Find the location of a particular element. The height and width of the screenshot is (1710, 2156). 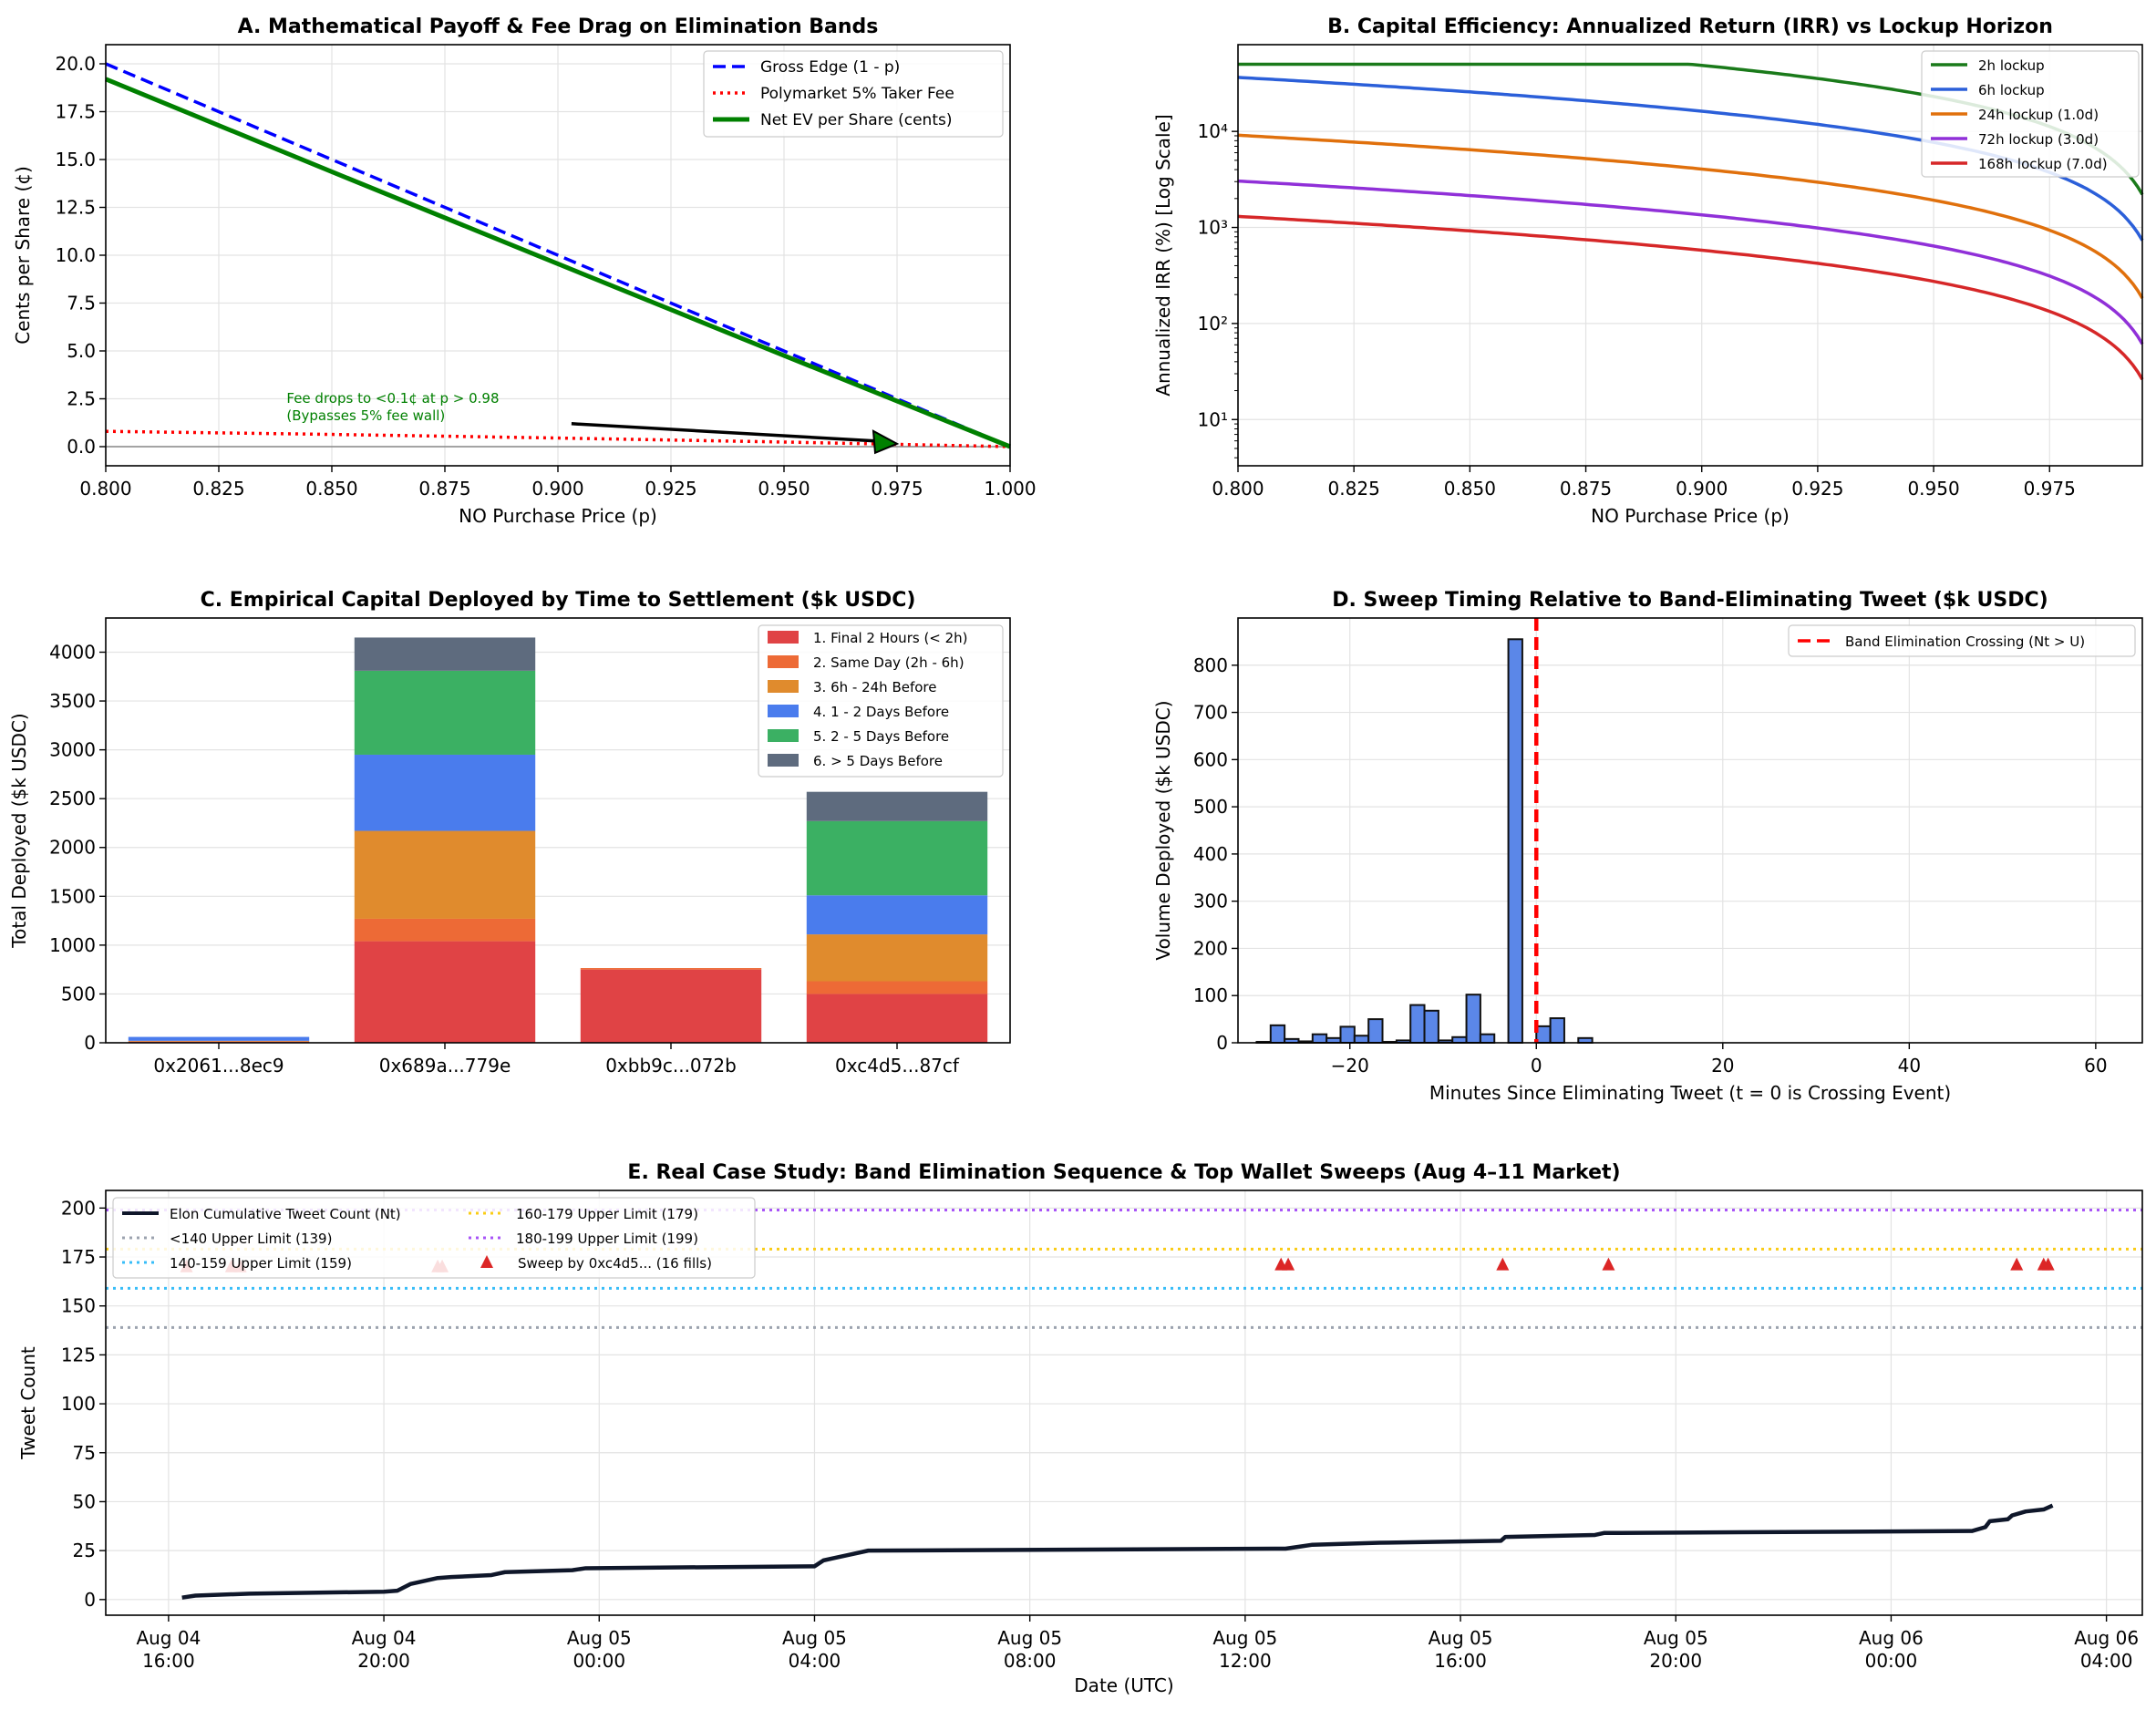

x-tick-label: 0xbb9c...072b is located at coordinates (671, 1065).